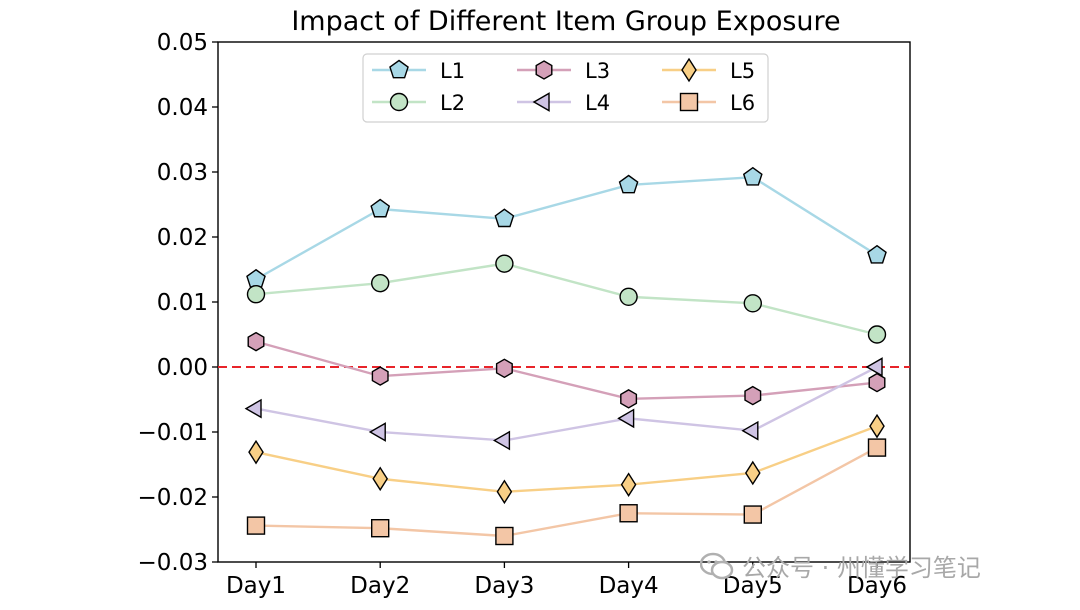 The height and width of the screenshot is (610, 1080). Describe the element at coordinates (380, 586) in the screenshot. I see `x-tick-label: Day2` at that location.